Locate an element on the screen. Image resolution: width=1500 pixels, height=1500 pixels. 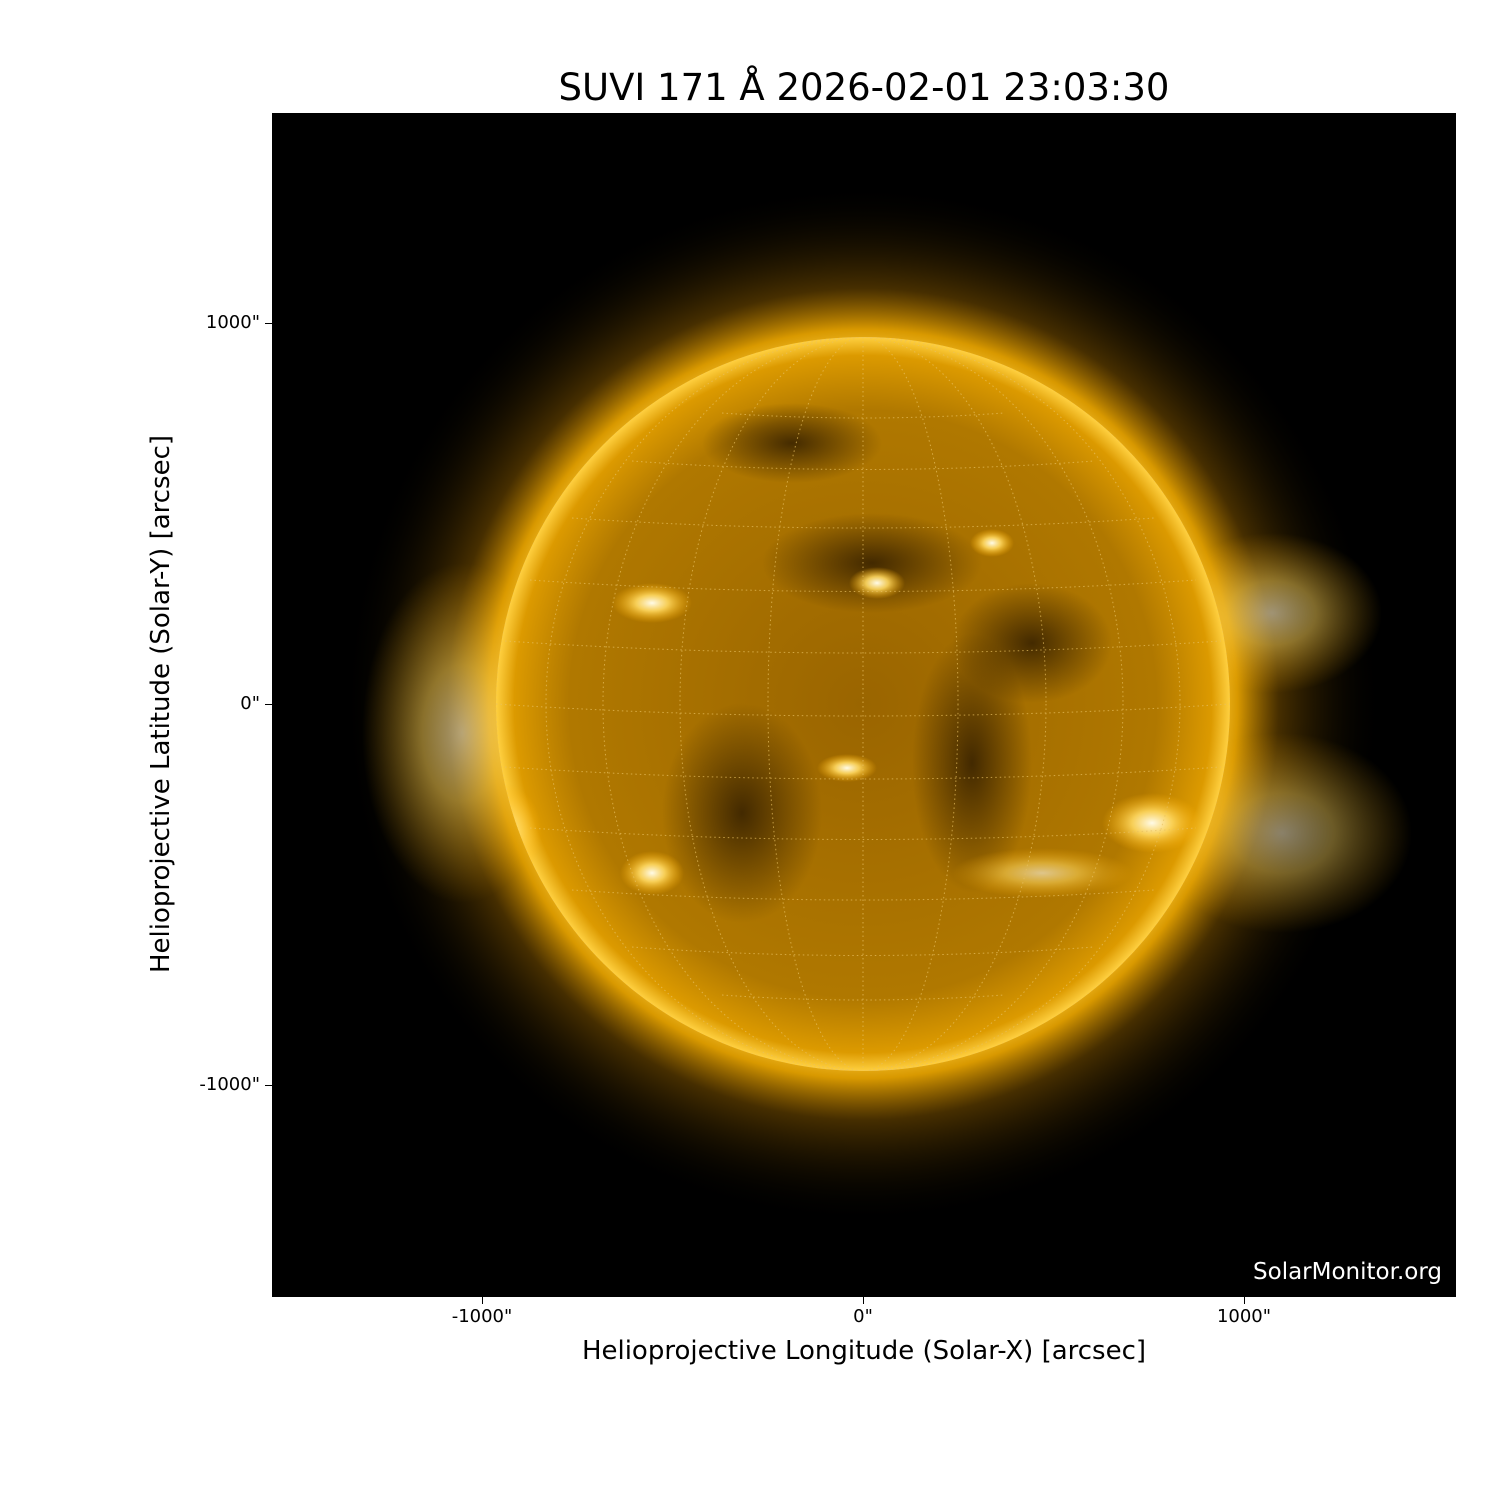
y-tick-label: 1000" is located at coordinates (232, 322).